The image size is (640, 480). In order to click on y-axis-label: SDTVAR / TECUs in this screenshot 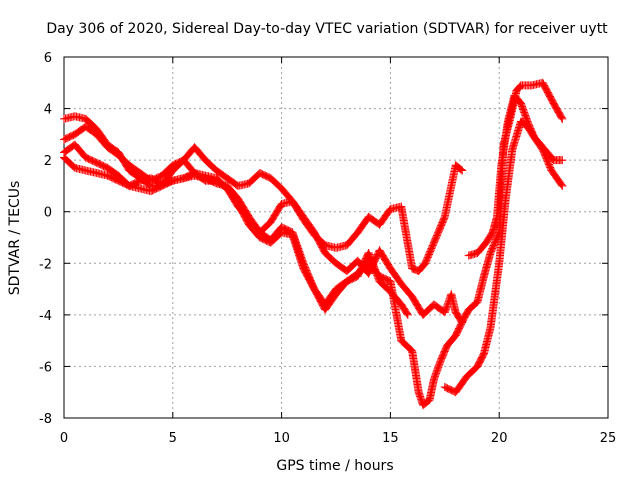, I will do `click(15, 238)`.